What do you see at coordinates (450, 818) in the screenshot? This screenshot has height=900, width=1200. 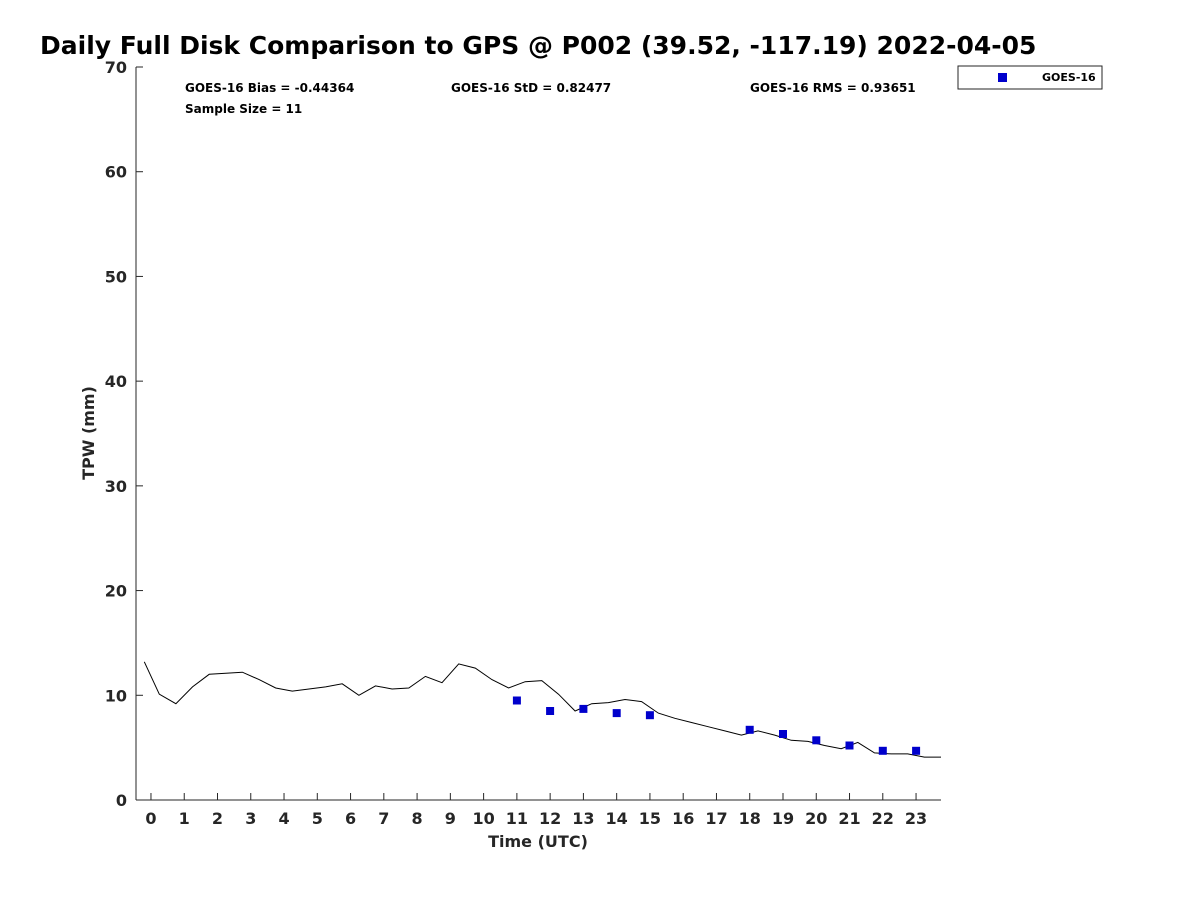 I see `x-tick-label: 9` at bounding box center [450, 818].